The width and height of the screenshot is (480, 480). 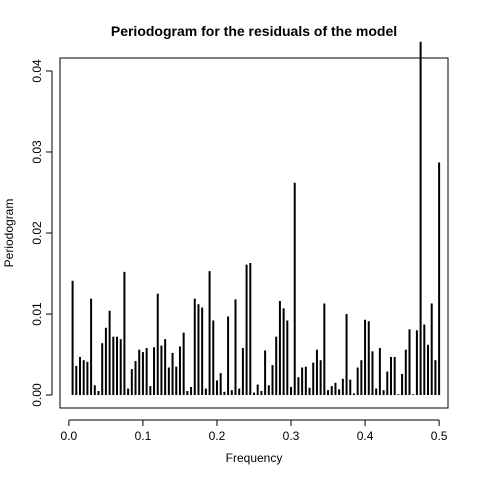 What do you see at coordinates (291, 436) in the screenshot?
I see `x-tick-label: 0.3` at bounding box center [291, 436].